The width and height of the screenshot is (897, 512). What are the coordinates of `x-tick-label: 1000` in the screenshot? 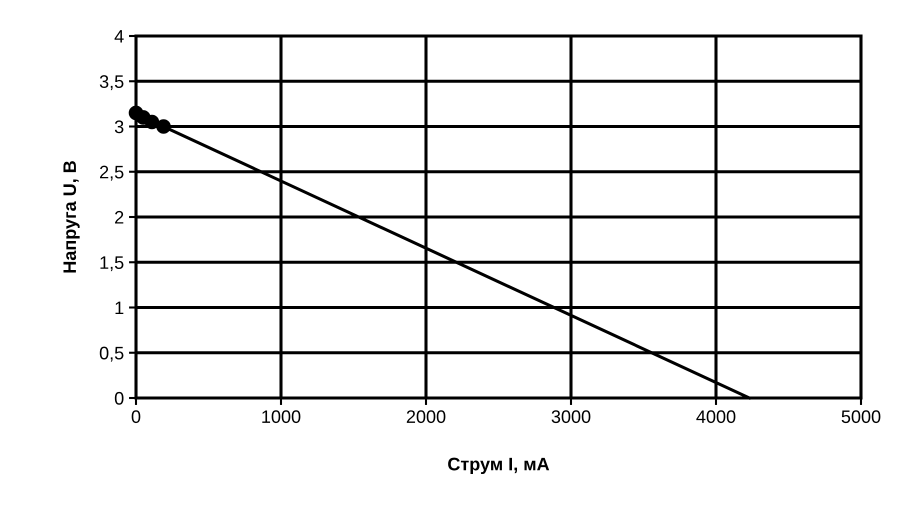 It's located at (281, 417).